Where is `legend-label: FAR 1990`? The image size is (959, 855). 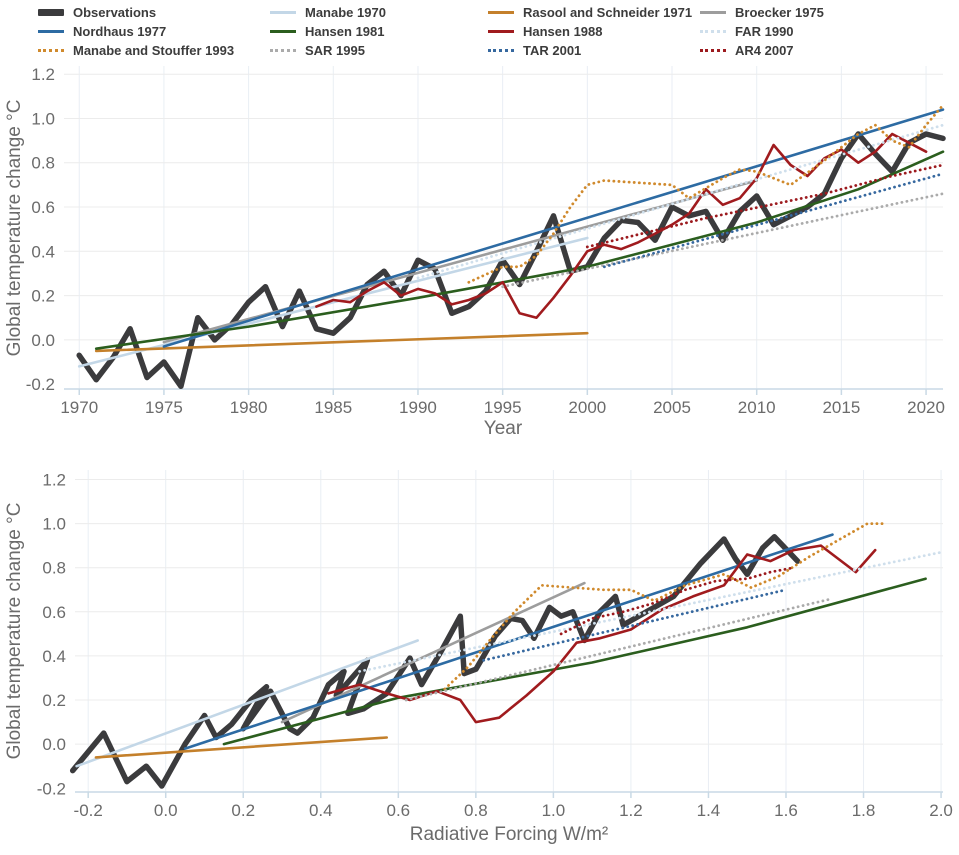
legend-label: FAR 1990 is located at coordinates (764, 31).